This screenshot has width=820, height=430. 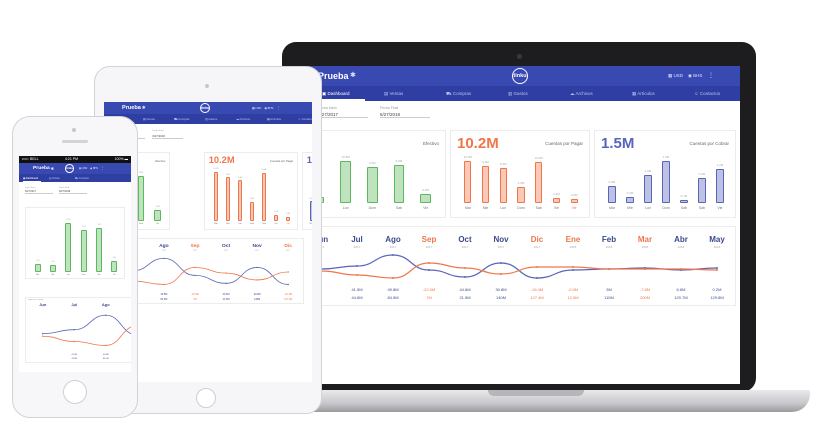 I want to click on trend-lines, so click(x=86, y=330).